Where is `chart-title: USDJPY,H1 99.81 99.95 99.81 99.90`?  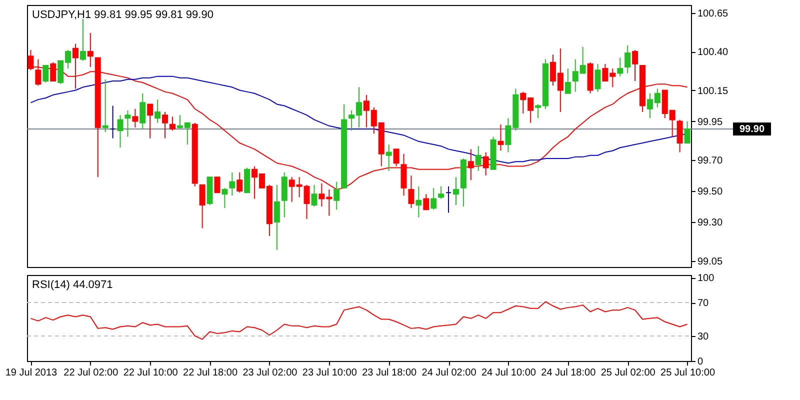 chart-title: USDJPY,H1 99.81 99.95 99.81 99.90 is located at coordinates (123, 15).